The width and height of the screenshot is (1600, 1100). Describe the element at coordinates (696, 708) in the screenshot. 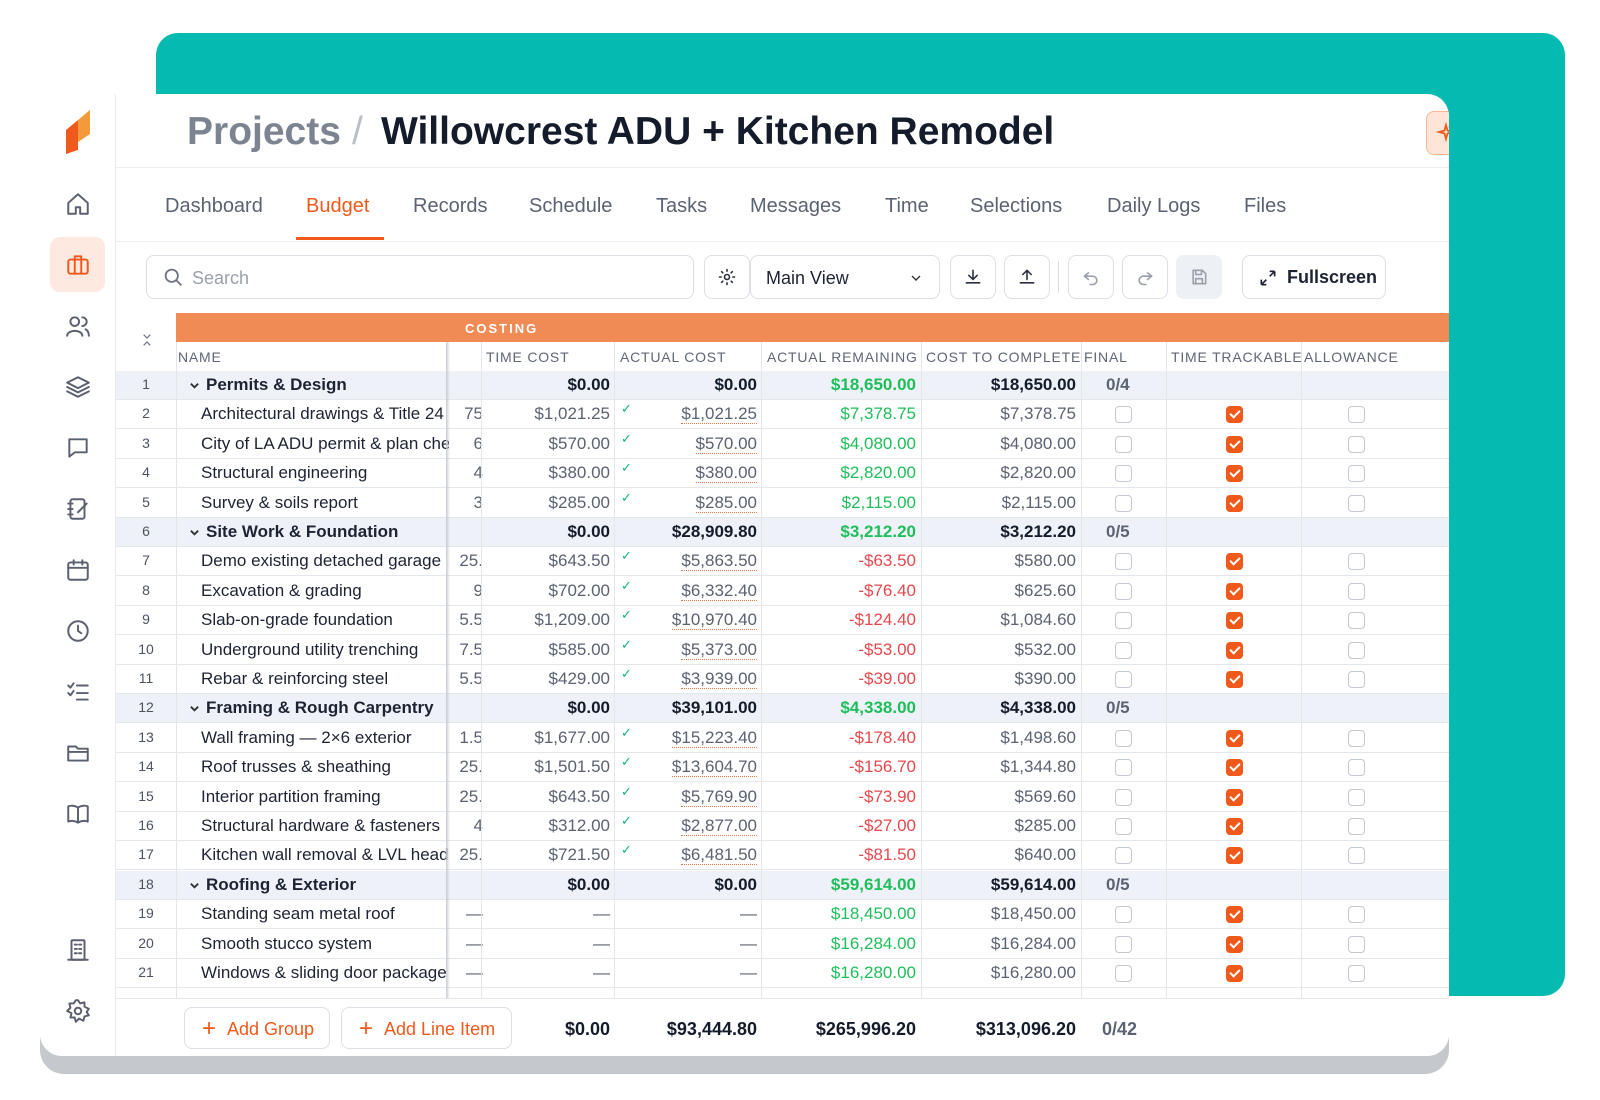

I see `actual-cost-cell: $39,101.00` at that location.